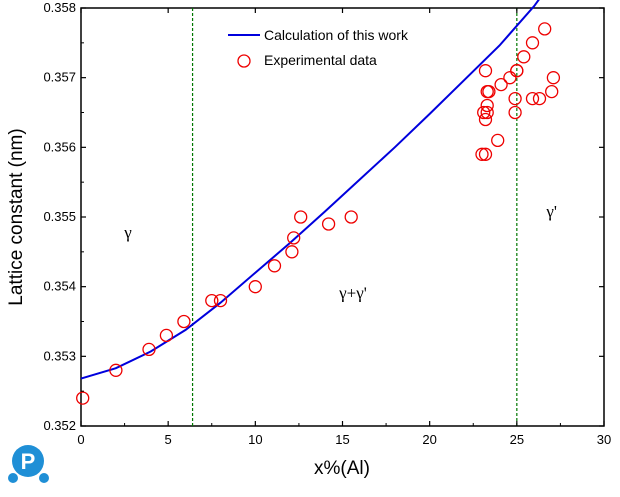  I want to click on x-tick-label: 5, so click(168, 439).